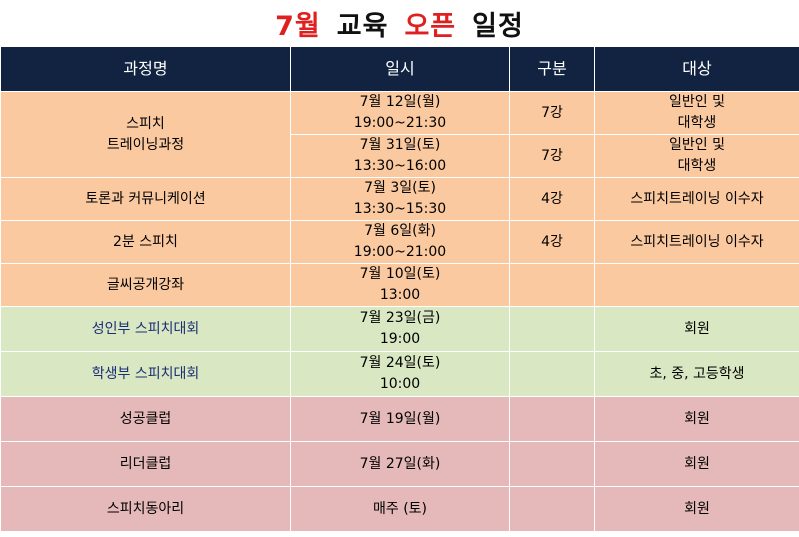 The height and width of the screenshot is (537, 799). I want to click on page-title: 7월 교육 오픈 일정, so click(399, 23).